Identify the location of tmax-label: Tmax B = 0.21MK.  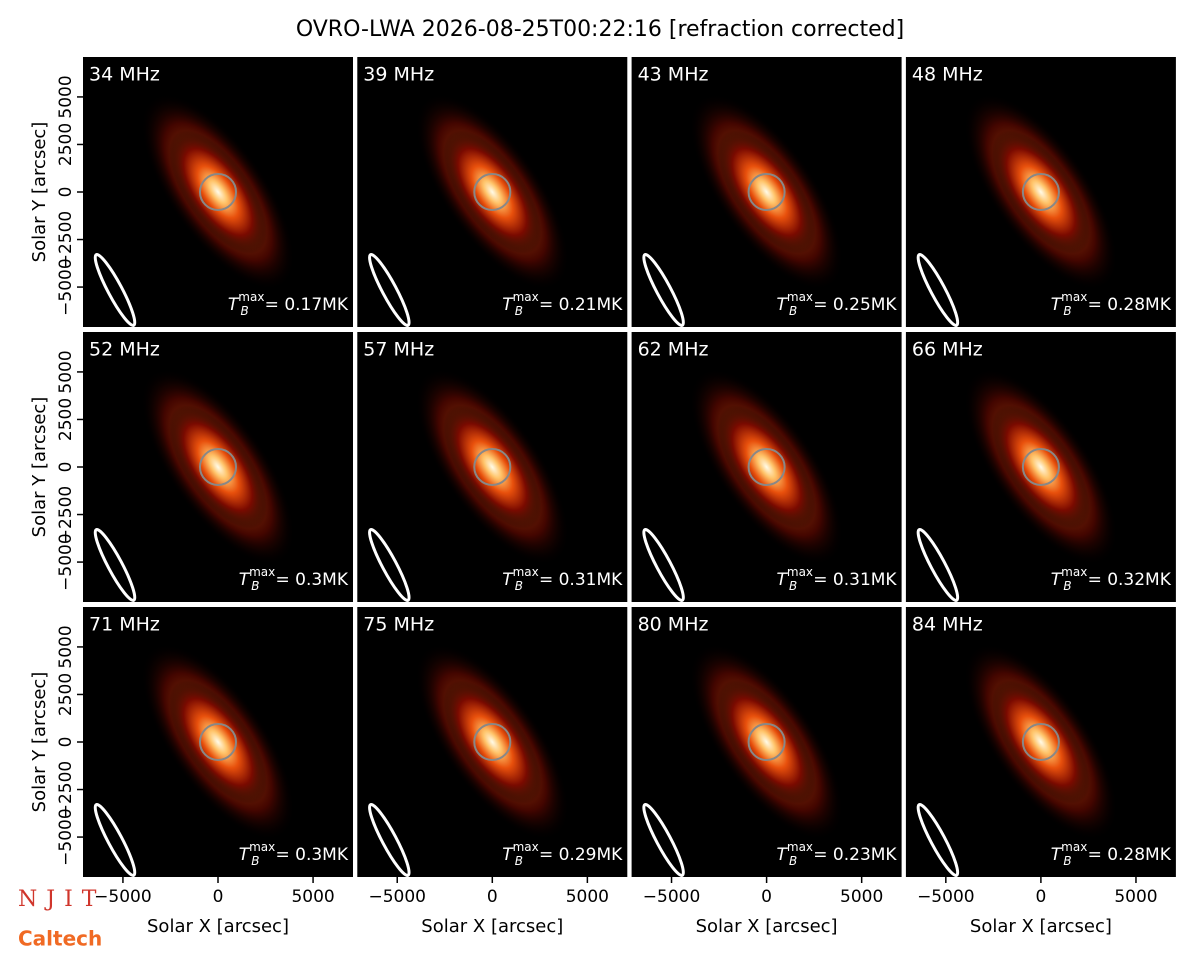
(562, 304).